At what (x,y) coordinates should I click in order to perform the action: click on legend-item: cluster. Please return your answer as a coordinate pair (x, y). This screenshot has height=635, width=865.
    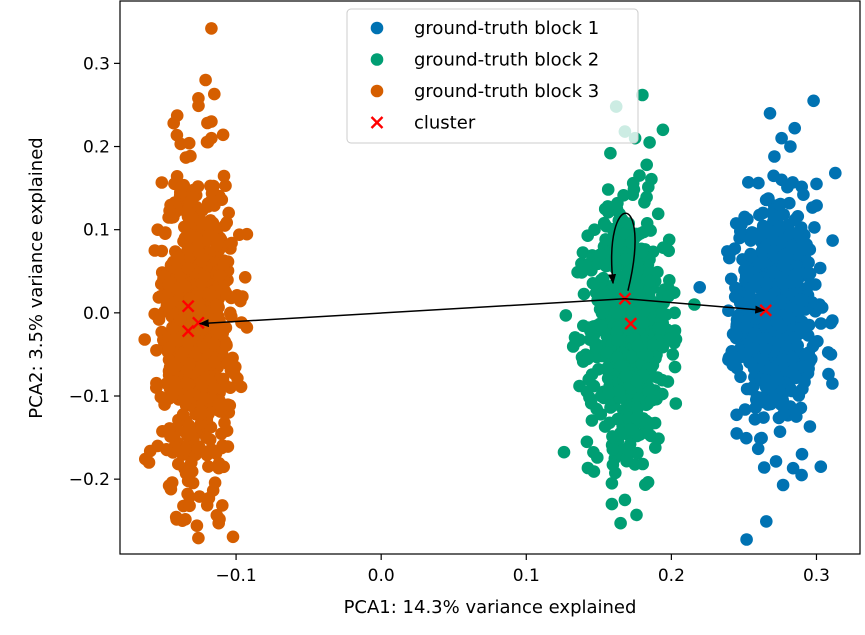
    Looking at the image, I should click on (423, 123).